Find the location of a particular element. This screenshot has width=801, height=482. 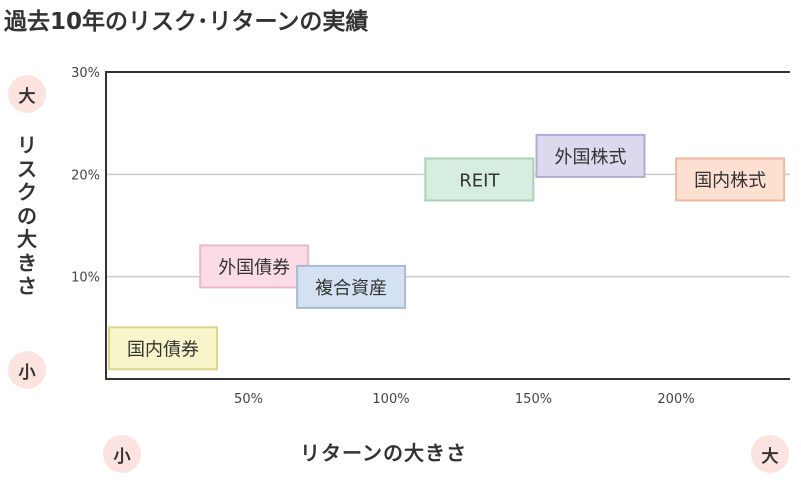

data-point-label: 国内株式 is located at coordinates (730, 180).